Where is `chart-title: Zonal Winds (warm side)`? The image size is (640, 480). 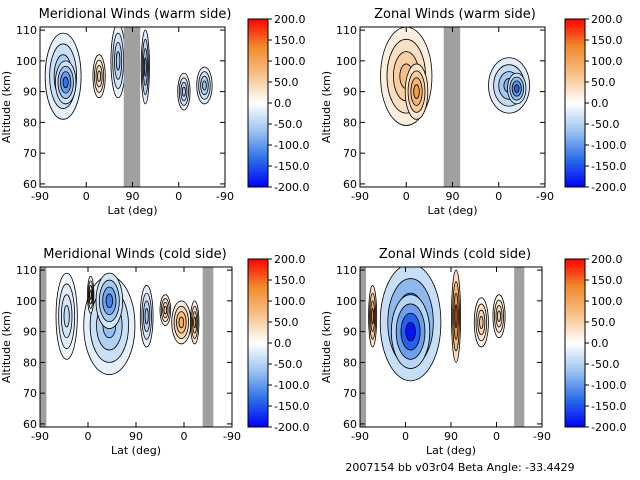
chart-title: Zonal Winds (warm side) is located at coordinates (455, 14).